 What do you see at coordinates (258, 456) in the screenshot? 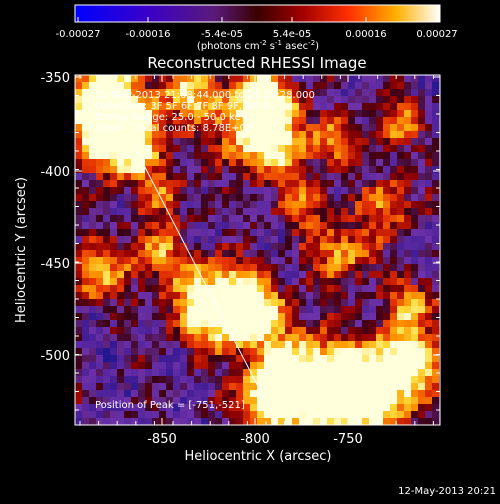
I see `x-axis-label: Heliocentric X (arcsec)` at bounding box center [258, 456].